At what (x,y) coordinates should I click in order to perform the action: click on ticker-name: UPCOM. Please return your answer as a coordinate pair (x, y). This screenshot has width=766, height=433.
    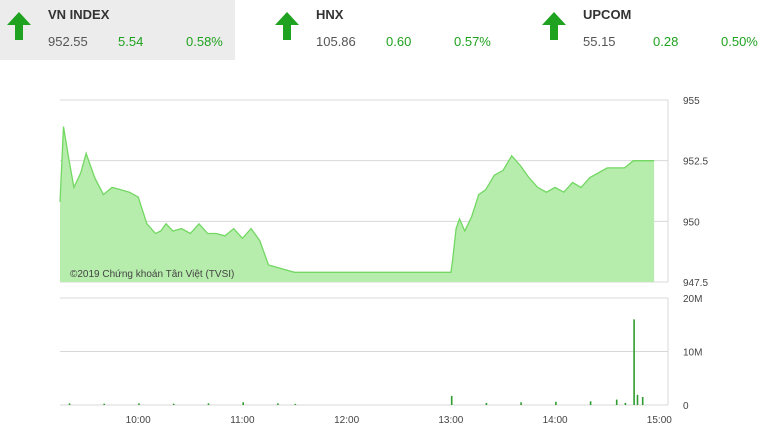
    Looking at the image, I should click on (607, 14).